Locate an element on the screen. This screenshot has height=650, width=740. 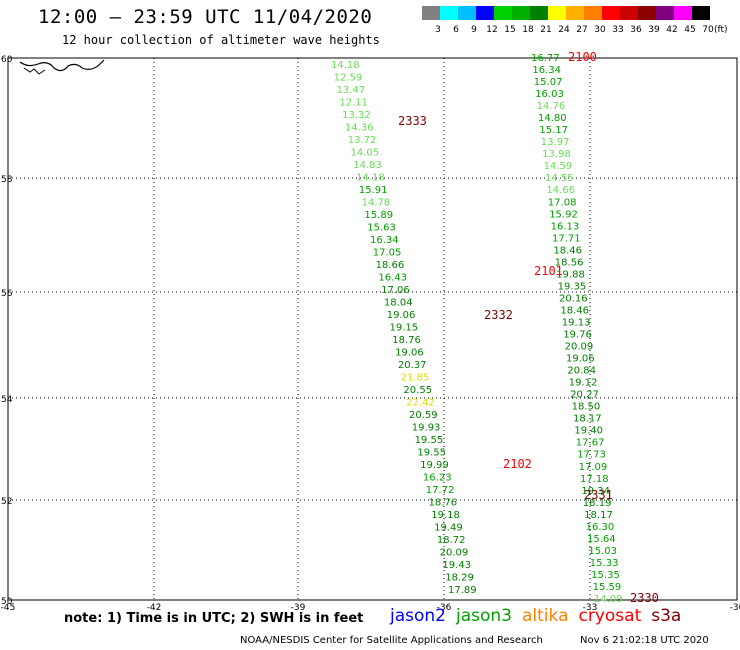
track-reading-right: 16.03 is located at coordinates (549, 94).